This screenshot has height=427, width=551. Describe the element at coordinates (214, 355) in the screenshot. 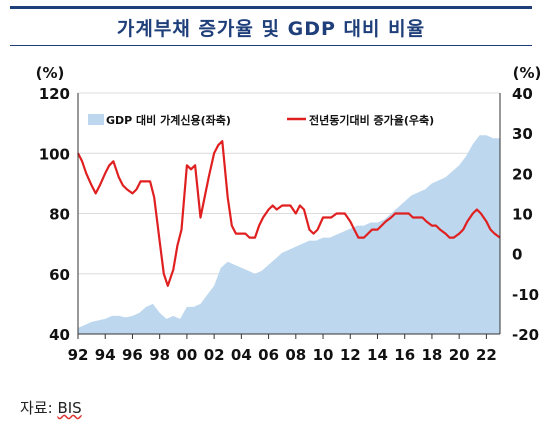

I see `x-tick-label: 02` at that location.